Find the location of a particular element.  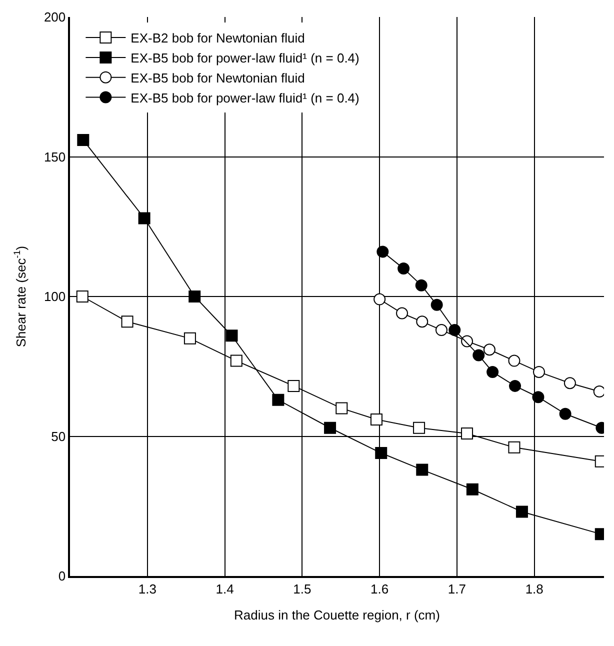

x-tick-label: 1.5 is located at coordinates (302, 588).